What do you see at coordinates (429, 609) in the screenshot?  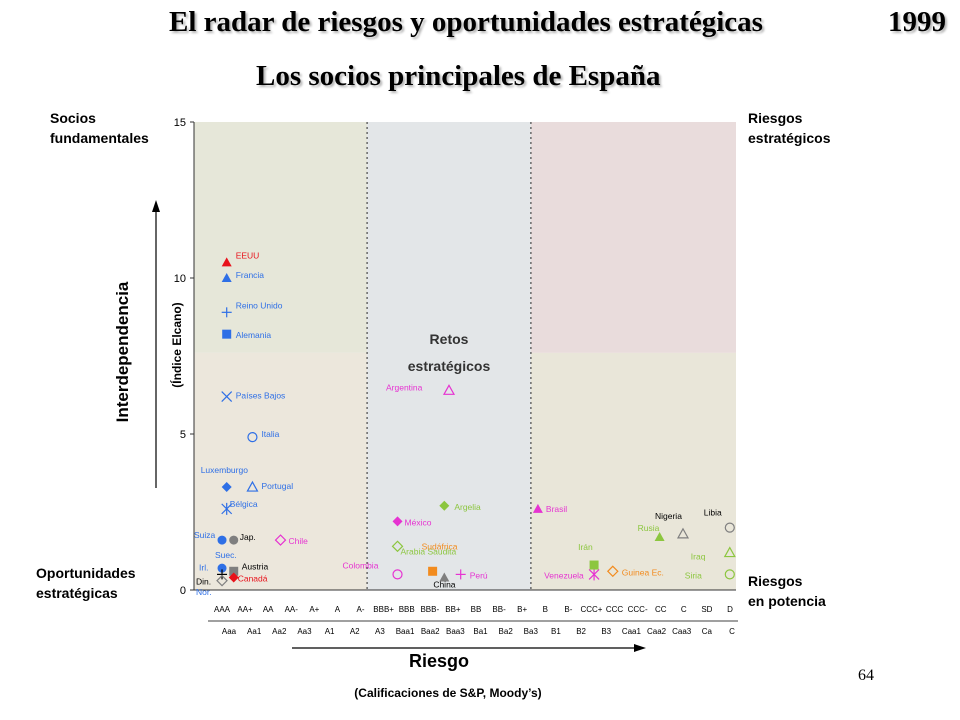 I see `x-tick-label-sp: BBB-` at bounding box center [429, 609].